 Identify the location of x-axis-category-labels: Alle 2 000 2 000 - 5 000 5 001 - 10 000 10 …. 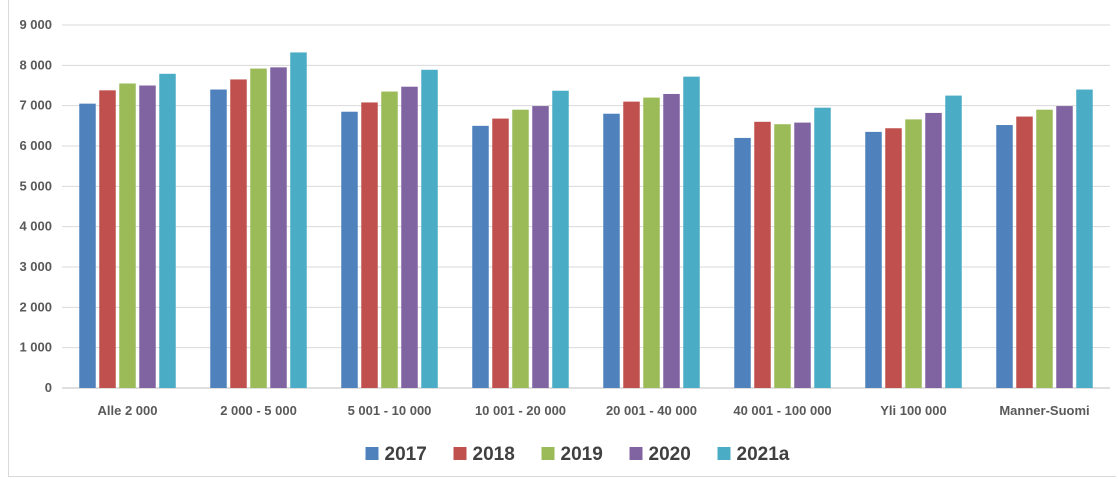
(594, 410).